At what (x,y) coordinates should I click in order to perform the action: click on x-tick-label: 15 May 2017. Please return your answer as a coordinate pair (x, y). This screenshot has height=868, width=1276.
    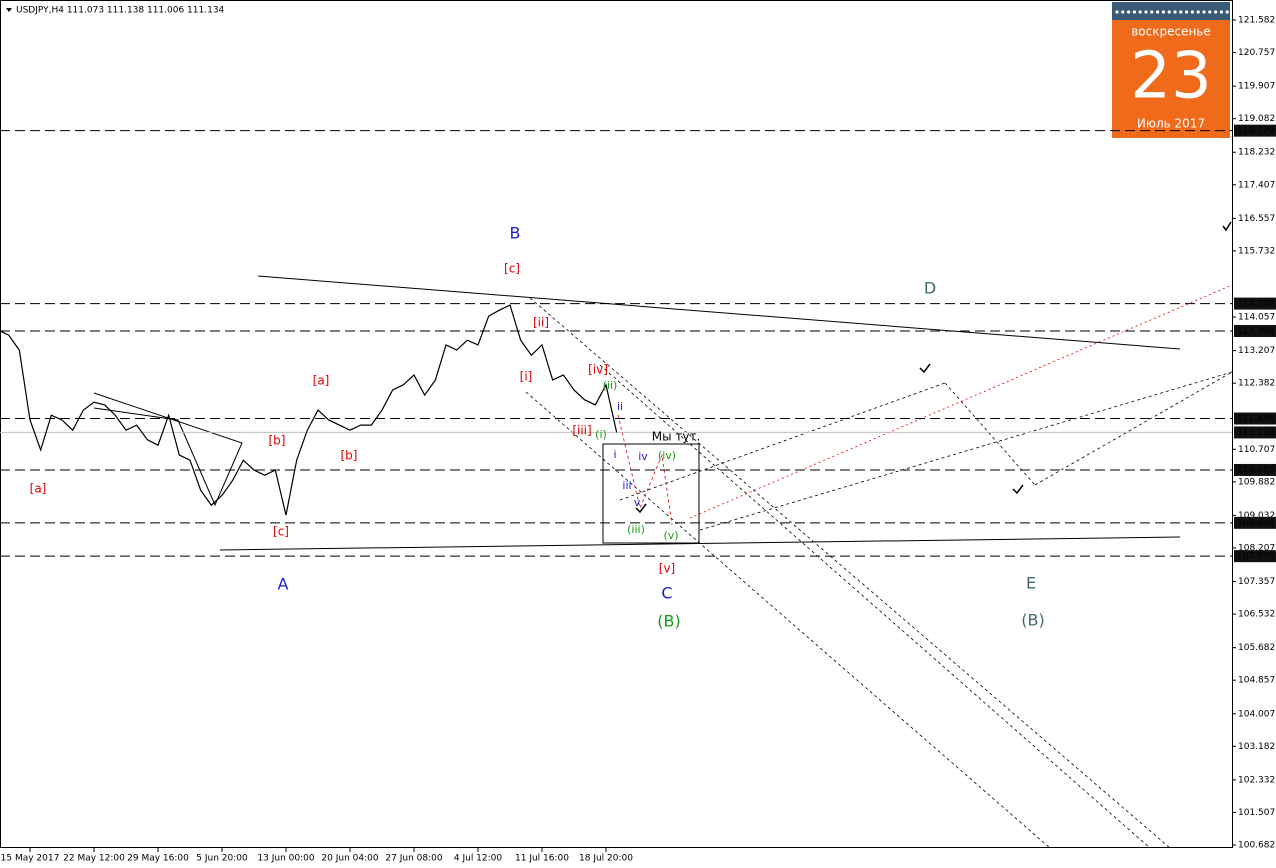
    Looking at the image, I should click on (30, 859).